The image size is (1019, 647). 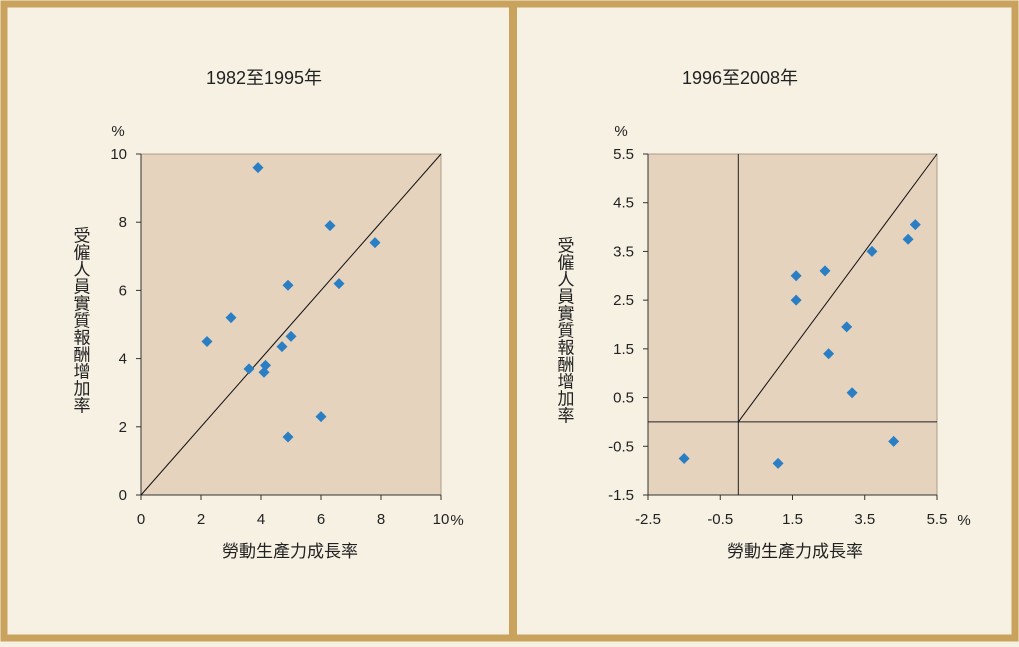 What do you see at coordinates (937, 519) in the screenshot?
I see `x-tick-label: 5.5` at bounding box center [937, 519].